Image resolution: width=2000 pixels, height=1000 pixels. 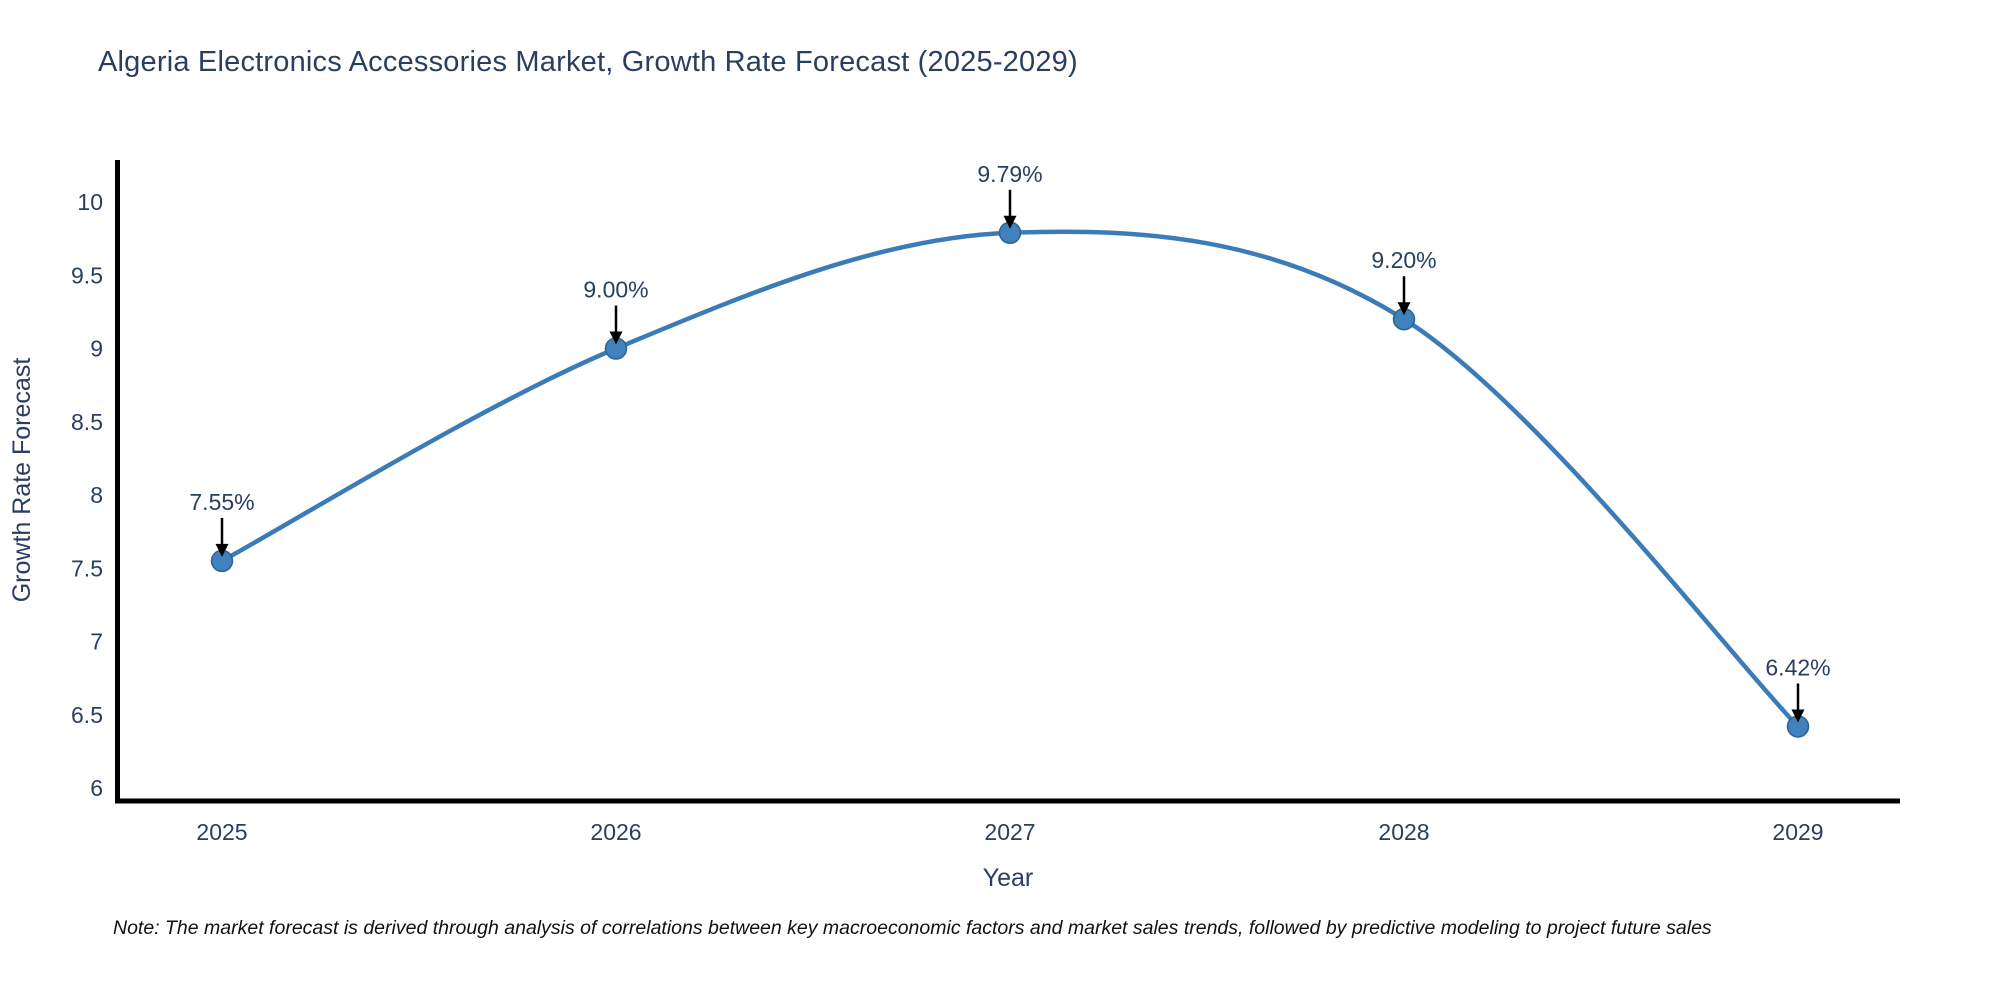 I want to click on point-annotation-label: 9.79%, so click(x=1009, y=174).